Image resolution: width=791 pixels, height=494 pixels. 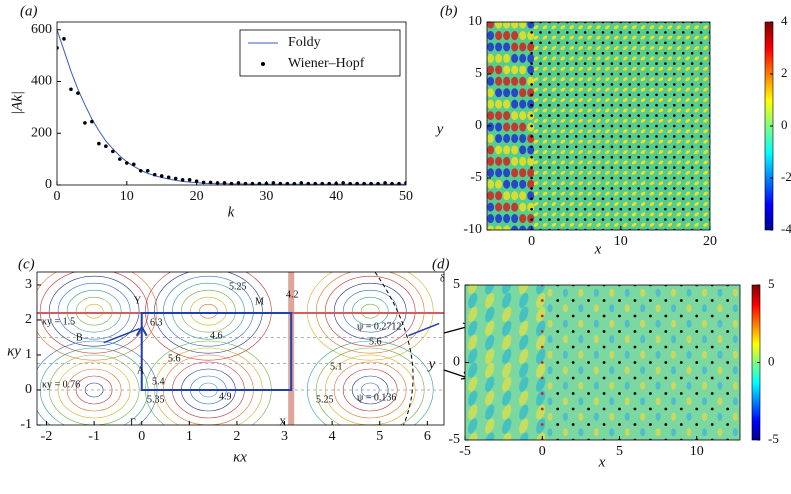 I want to click on contour-line, so click(x=370, y=311).